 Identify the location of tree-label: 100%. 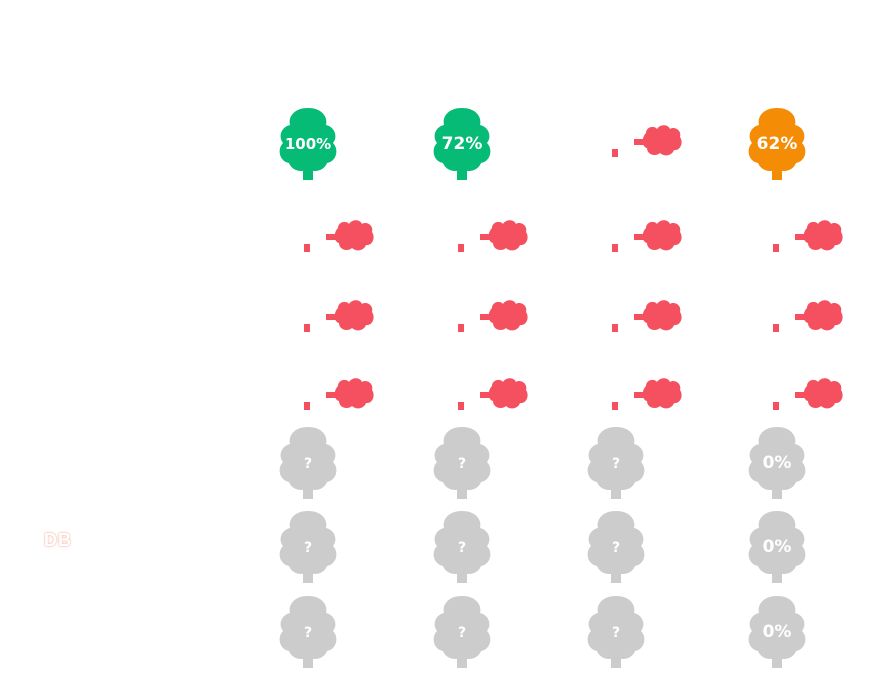
(308, 144).